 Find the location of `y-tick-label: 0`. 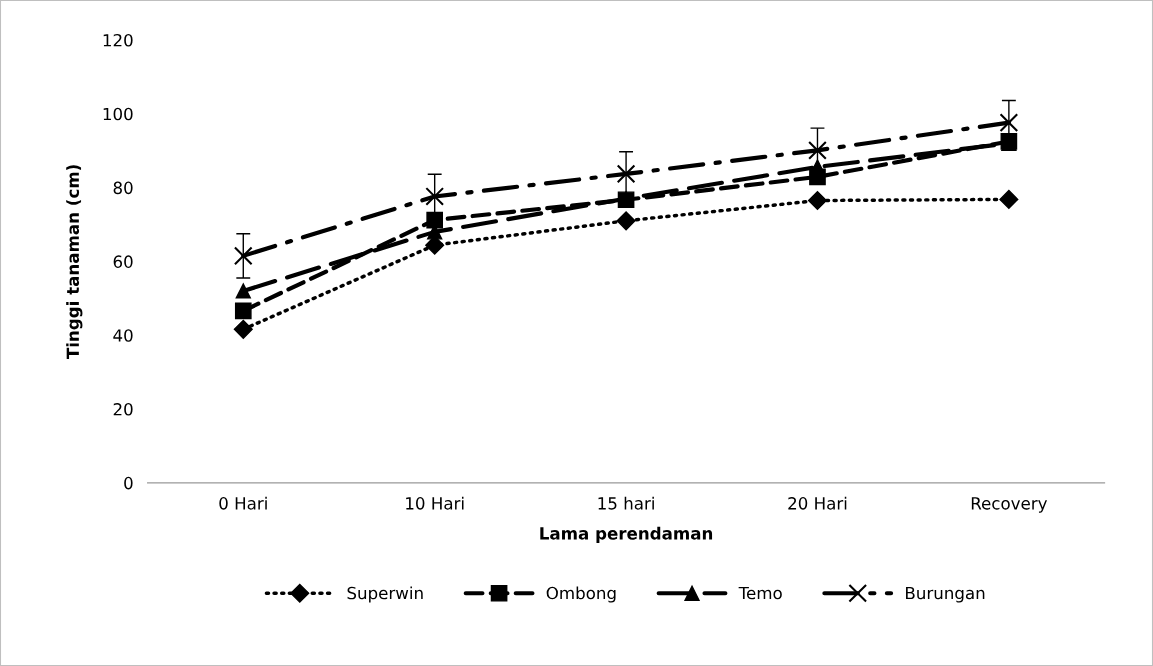

y-tick-label: 0 is located at coordinates (128, 483).